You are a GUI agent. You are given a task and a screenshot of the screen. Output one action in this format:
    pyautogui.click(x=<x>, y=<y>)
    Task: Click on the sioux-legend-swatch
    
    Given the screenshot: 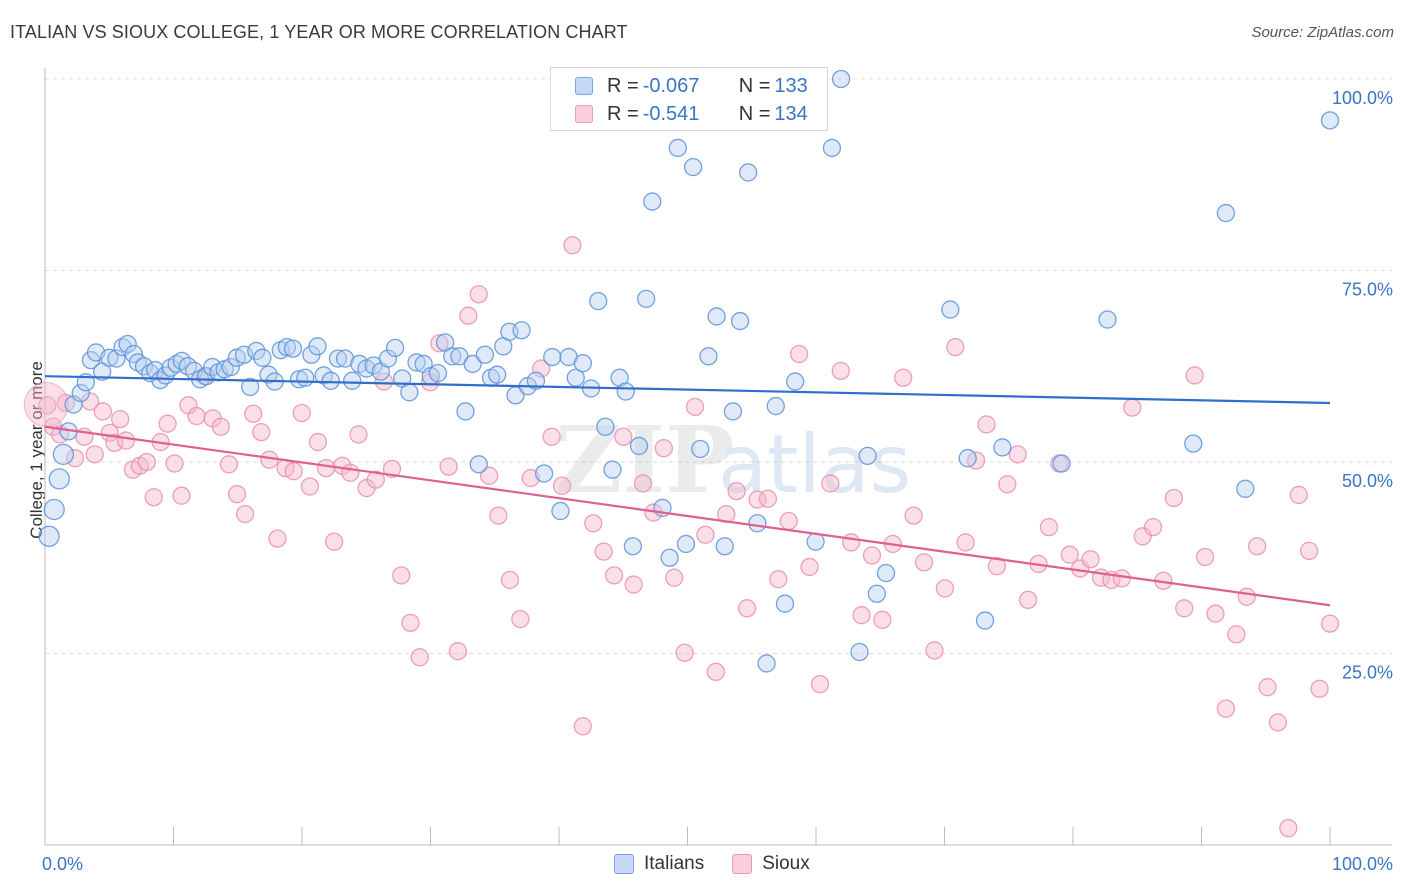 What is the action you would take?
    pyautogui.click(x=742, y=864)
    